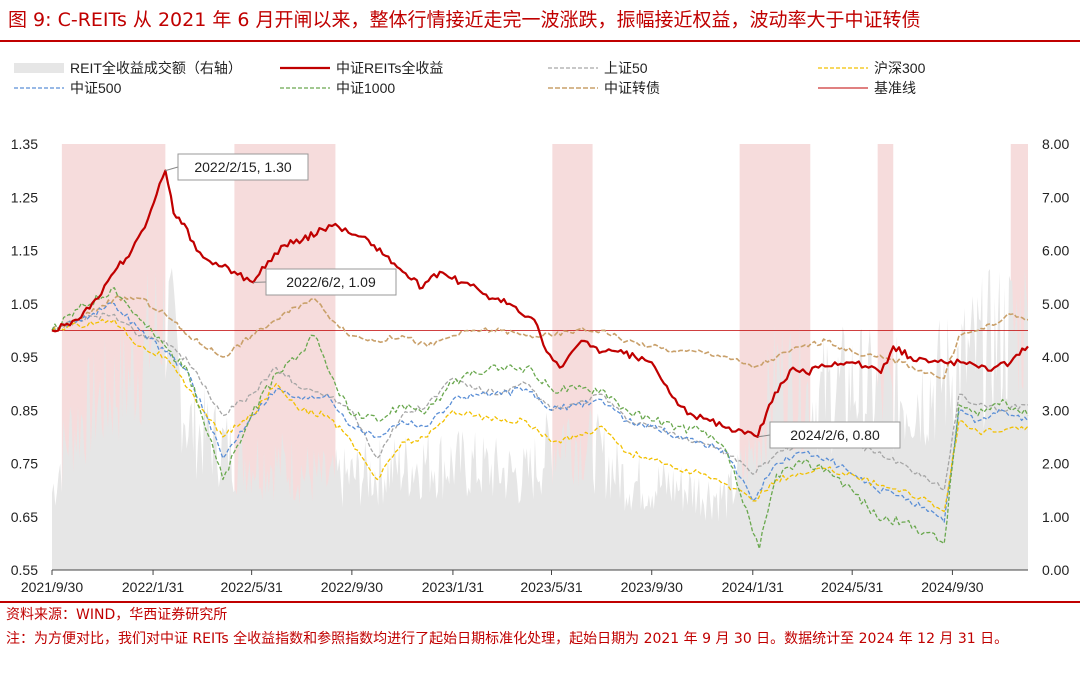 The image size is (1080, 682). I want to click on legend-label: 中证转债, so click(632, 88).